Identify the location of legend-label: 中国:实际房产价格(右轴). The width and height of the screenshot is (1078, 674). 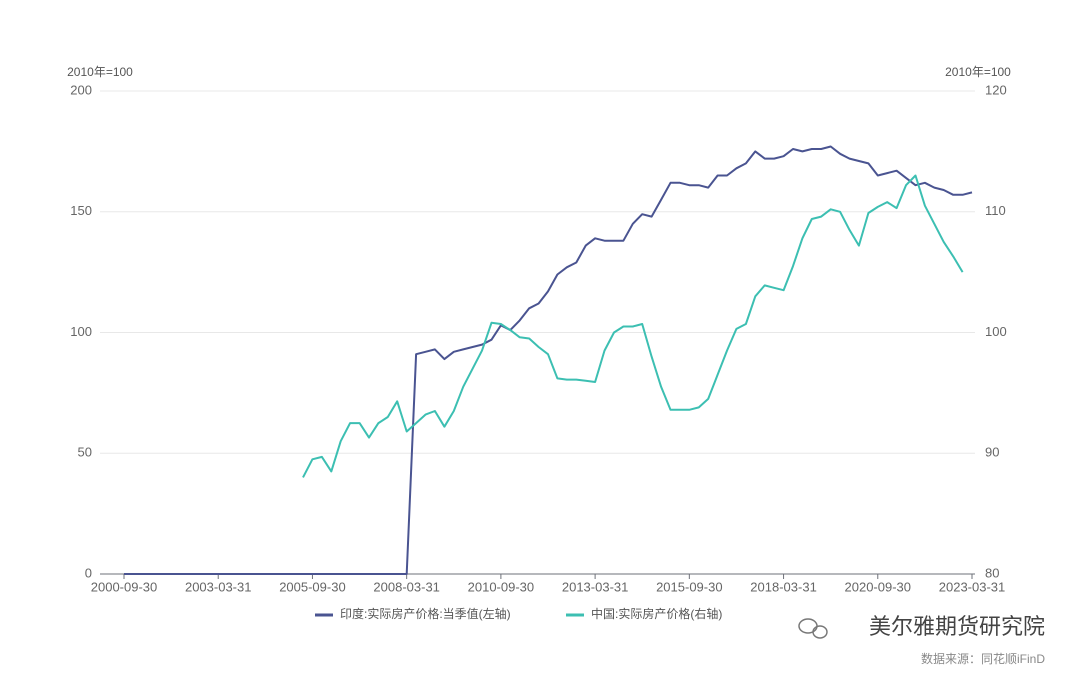
(656, 613).